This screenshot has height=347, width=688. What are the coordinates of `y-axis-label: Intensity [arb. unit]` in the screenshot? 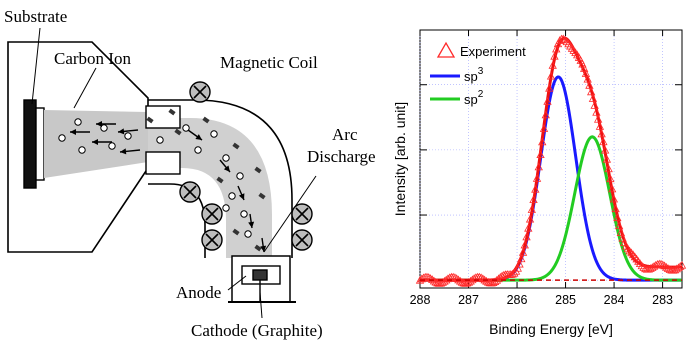 It's located at (400, 159).